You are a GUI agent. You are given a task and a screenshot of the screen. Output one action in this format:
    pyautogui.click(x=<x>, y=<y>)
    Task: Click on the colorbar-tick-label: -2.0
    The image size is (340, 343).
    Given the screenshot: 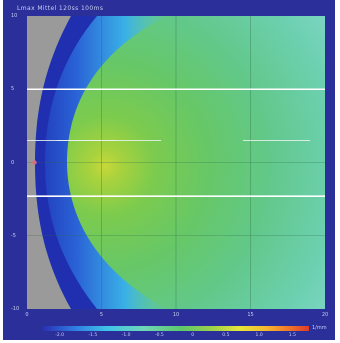 What is the action you would take?
    pyautogui.click(x=60, y=335)
    